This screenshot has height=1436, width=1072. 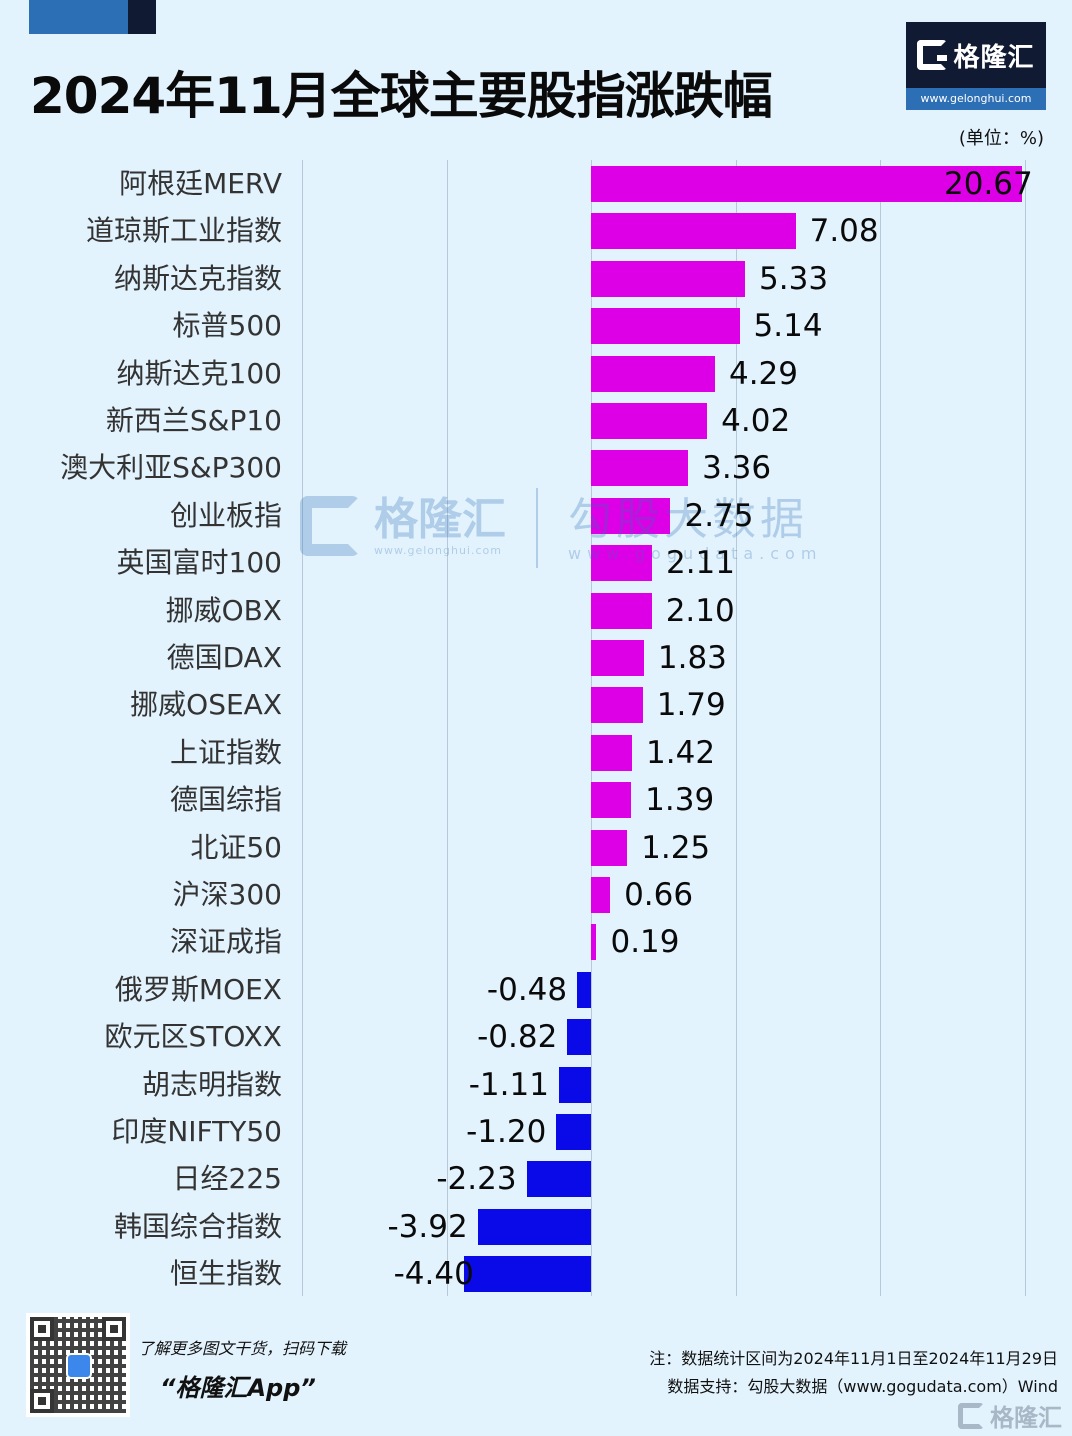 What do you see at coordinates (183, 230) in the screenshot?
I see `category-label: 道琼斯工业指数` at bounding box center [183, 230].